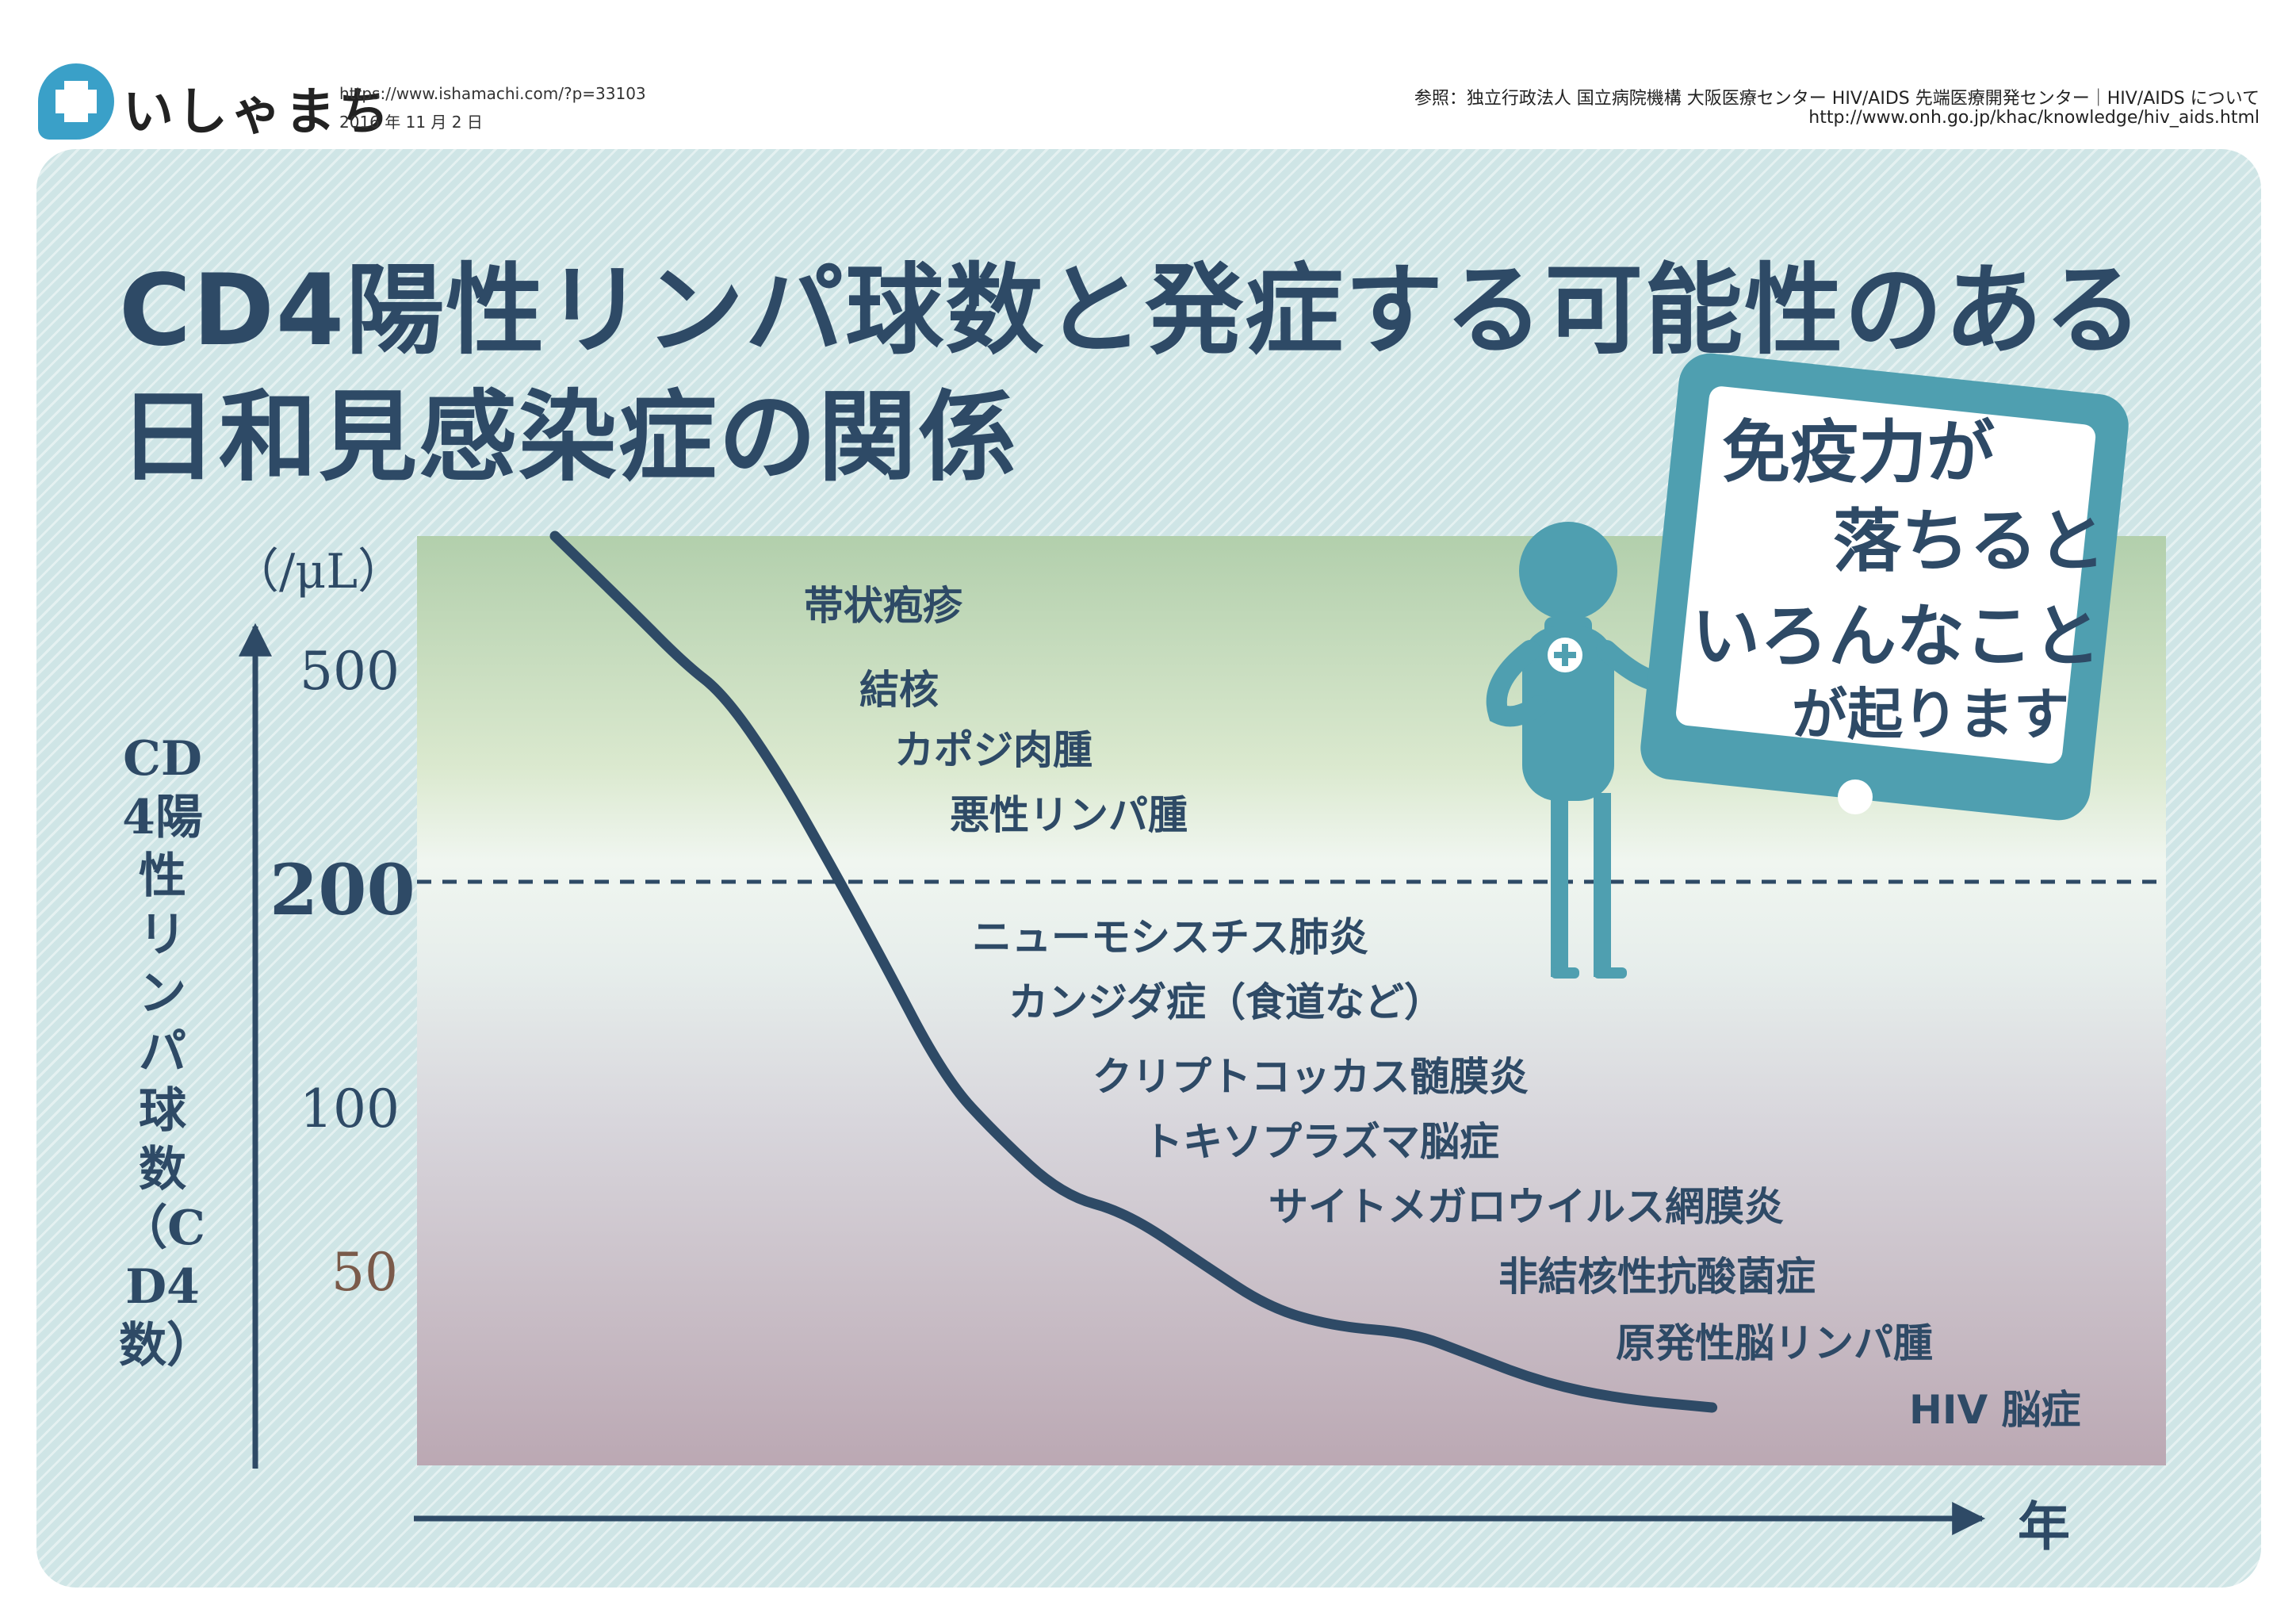 Image resolution: width=2296 pixels, height=1624 pixels. What do you see at coordinates (1311, 1077) in the screenshot?
I see `disease-label: クリプトコッカス髄膜炎` at bounding box center [1311, 1077].